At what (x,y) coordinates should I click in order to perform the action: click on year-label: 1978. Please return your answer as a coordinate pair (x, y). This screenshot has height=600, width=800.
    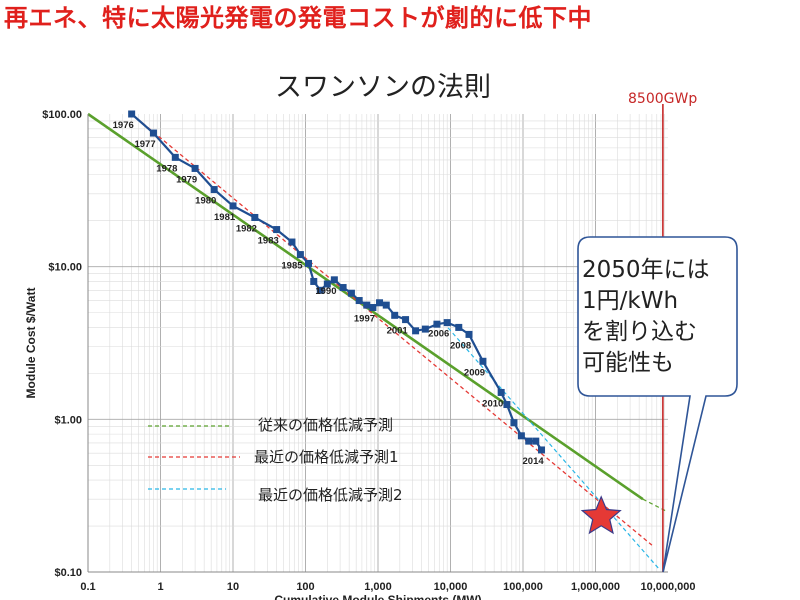
    Looking at the image, I should click on (166, 168).